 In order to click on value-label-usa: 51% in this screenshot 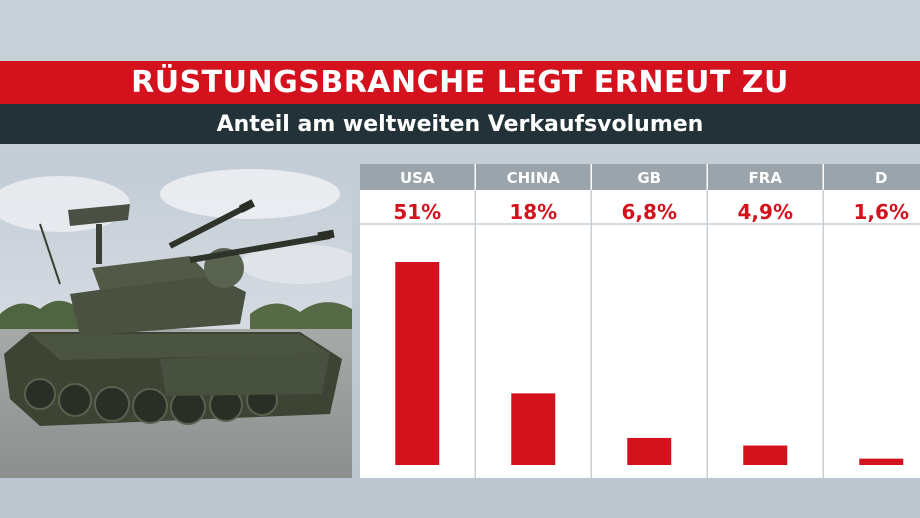, I will do `click(417, 212)`.